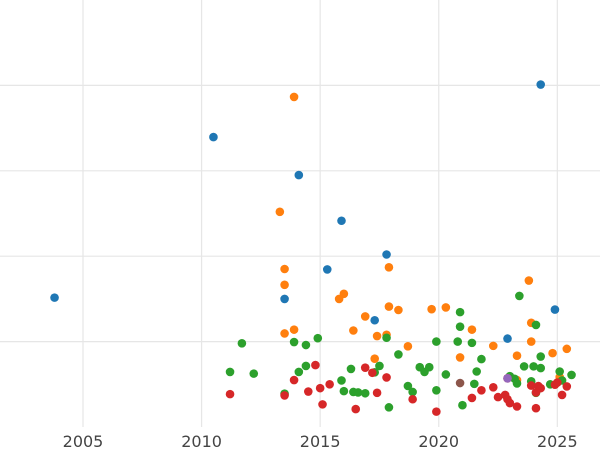 The image size is (600, 450). What do you see at coordinates (83, 441) in the screenshot?
I see `x-tick-label: 2005` at bounding box center [83, 441].